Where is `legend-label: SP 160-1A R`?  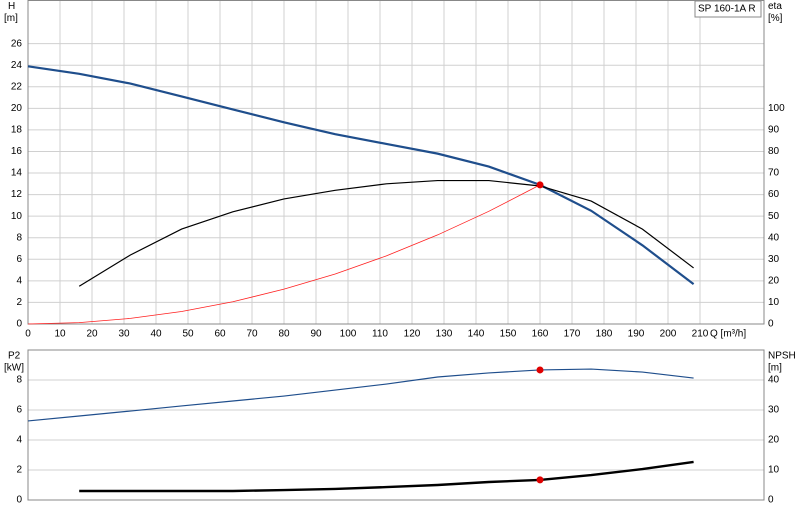
legend-label: SP 160-1A R is located at coordinates (727, 9).